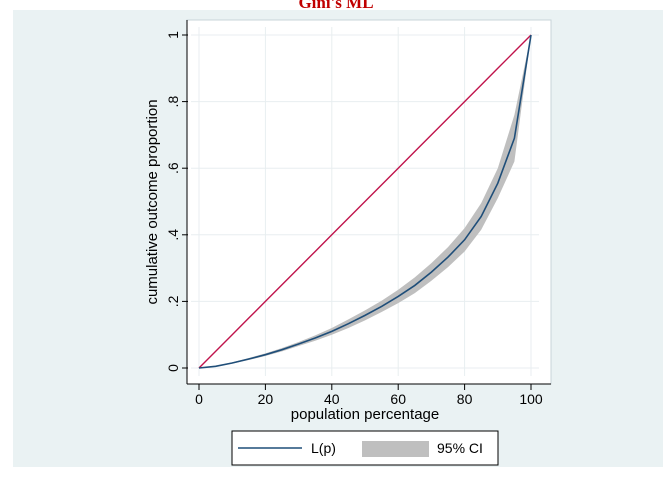 Image resolution: width=672 pixels, height=481 pixels. What do you see at coordinates (398, 399) in the screenshot?
I see `x-tick-label: 60` at bounding box center [398, 399].